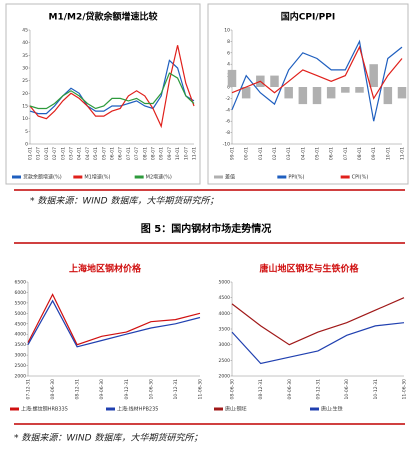 The height and width of the screenshot is (455, 413). I want to click on x-tick-label: 09-06-30, so click(102, 389).